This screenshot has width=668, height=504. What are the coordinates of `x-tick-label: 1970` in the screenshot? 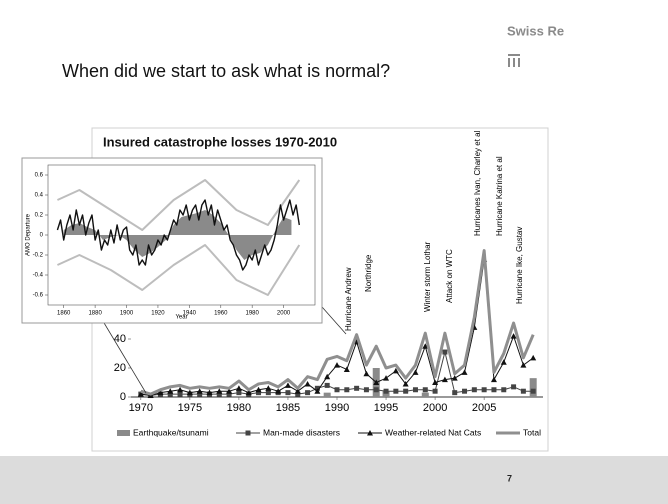 It's located at (141, 408).